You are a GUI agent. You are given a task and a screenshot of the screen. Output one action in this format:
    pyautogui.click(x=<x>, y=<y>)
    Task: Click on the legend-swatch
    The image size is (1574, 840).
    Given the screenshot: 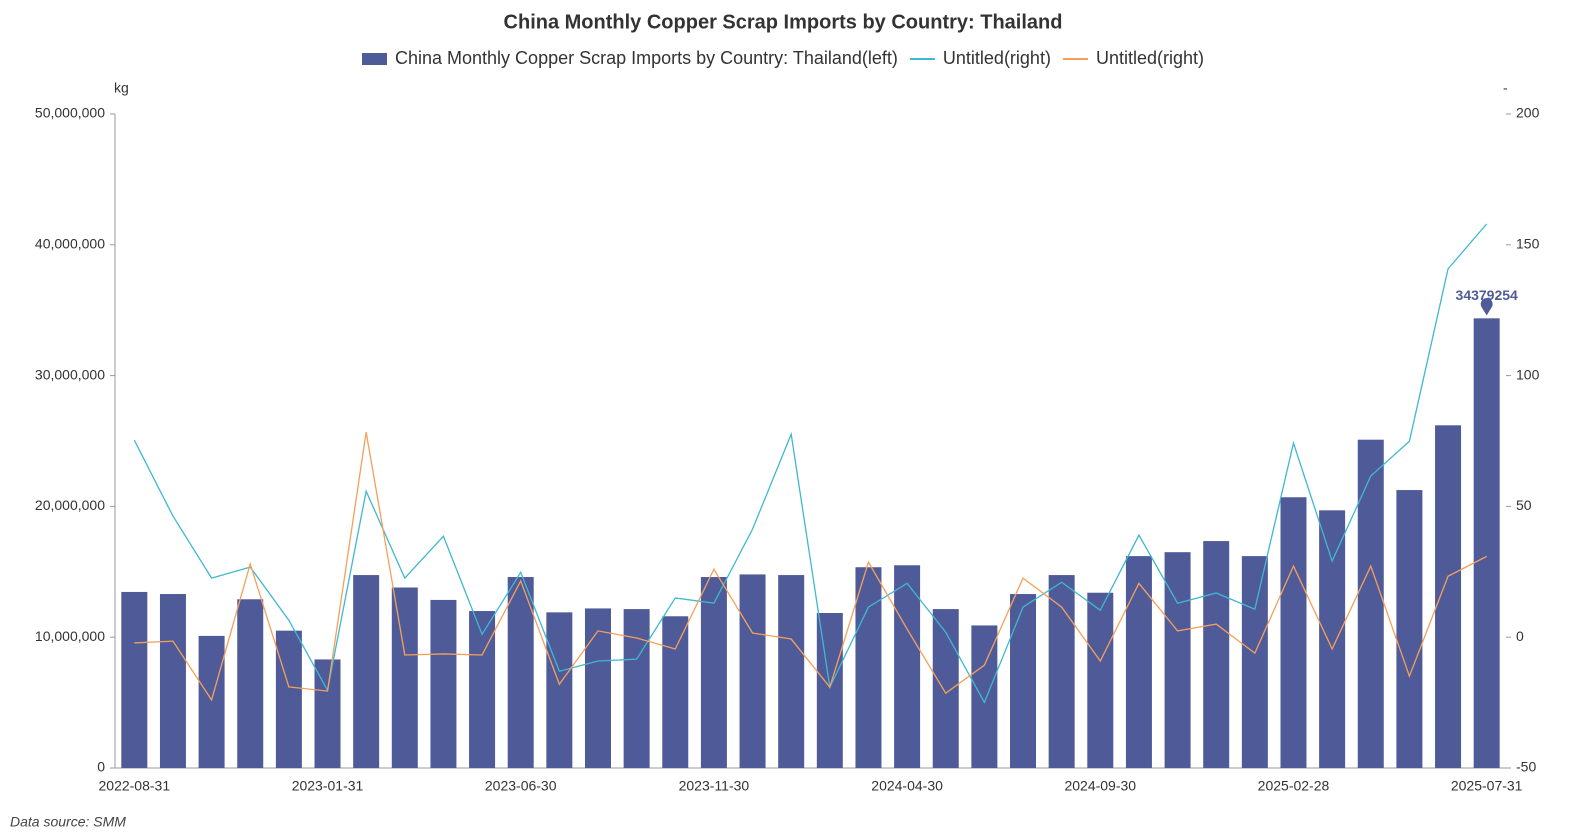 What is the action you would take?
    pyautogui.click(x=374, y=59)
    